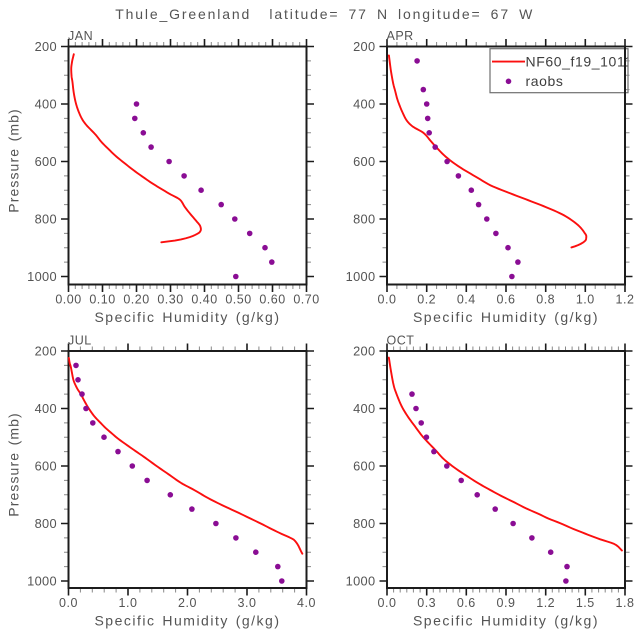 The image size is (638, 639). Describe the element at coordinates (272, 300) in the screenshot. I see `svg-text: 0.60` at that location.